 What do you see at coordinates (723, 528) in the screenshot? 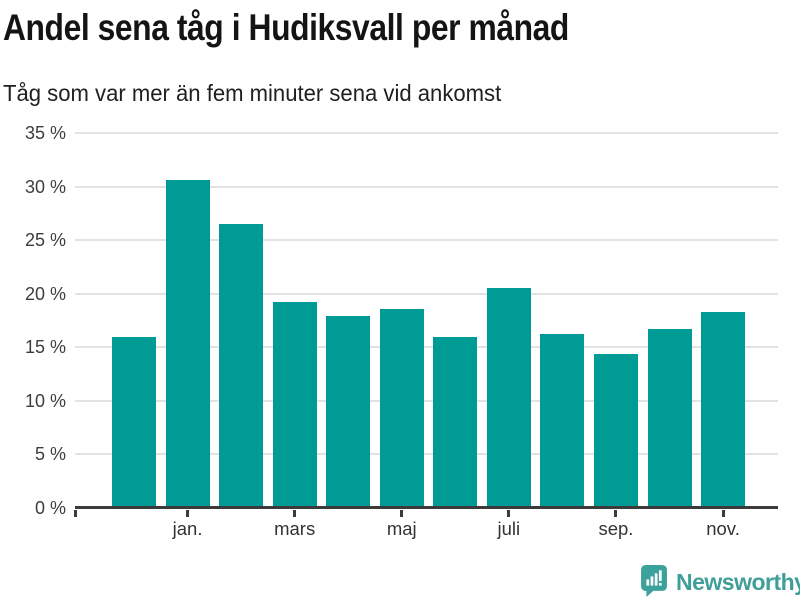
I see `x-axis-label-nov: nov.` at bounding box center [723, 528].